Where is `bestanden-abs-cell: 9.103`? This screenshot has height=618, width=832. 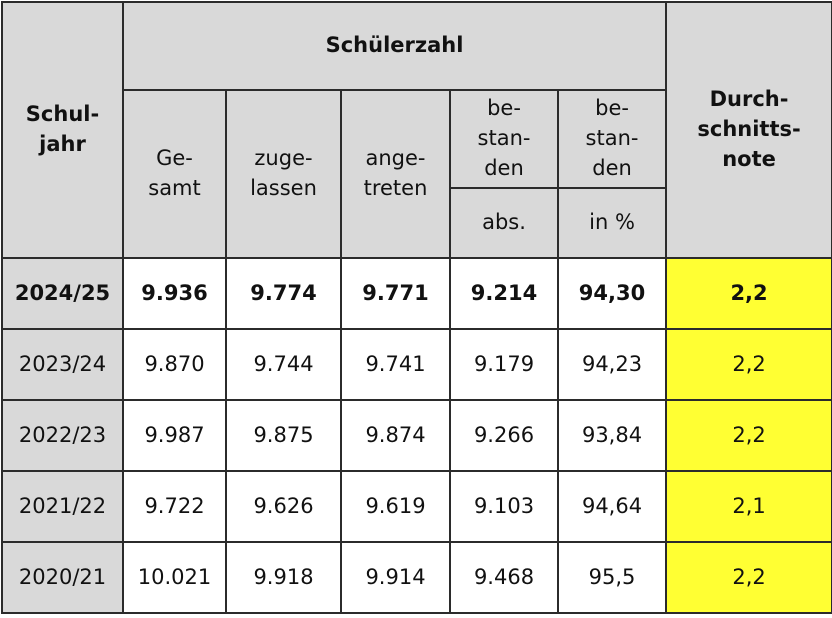 bestanden-abs-cell: 9.103 is located at coordinates (504, 506).